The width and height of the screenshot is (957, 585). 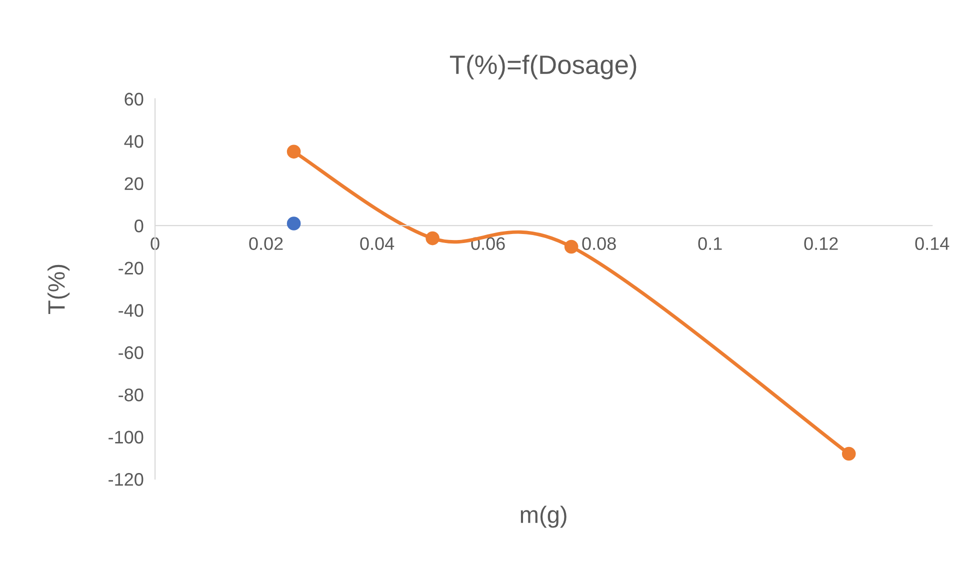 I want to click on x-tick-label: 0.1, so click(x=710, y=243).